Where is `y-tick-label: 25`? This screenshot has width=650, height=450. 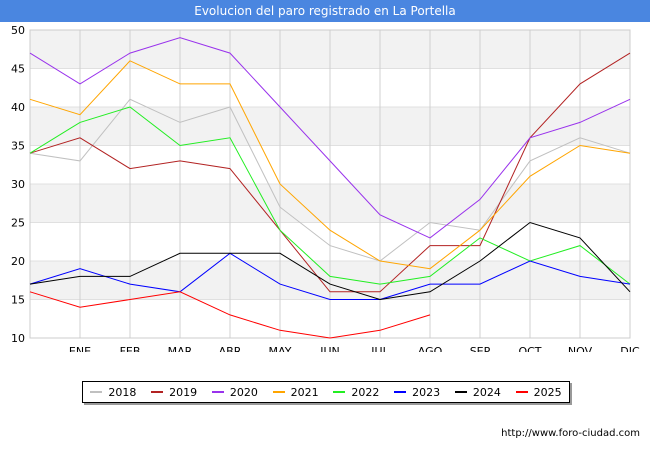 y-tick-label: 25 is located at coordinates (18, 223).